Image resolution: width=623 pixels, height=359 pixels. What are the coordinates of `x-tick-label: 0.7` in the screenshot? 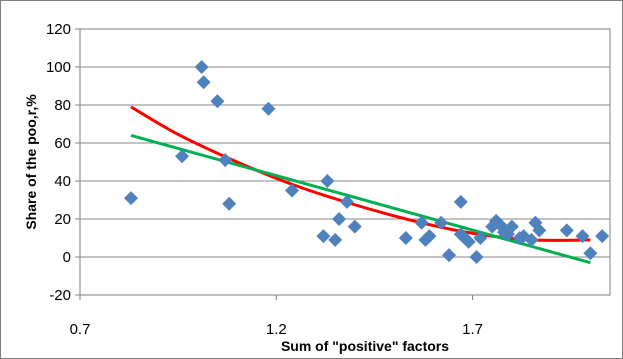 It's located at (80, 329).